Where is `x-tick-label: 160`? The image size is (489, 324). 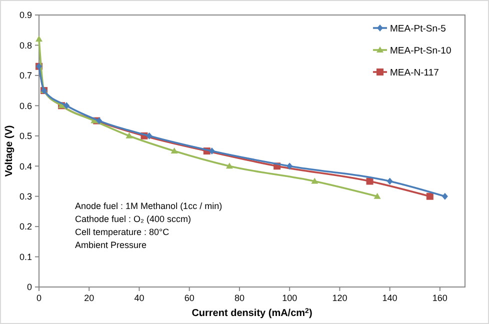
x-tick-label: 160 is located at coordinates (440, 298).